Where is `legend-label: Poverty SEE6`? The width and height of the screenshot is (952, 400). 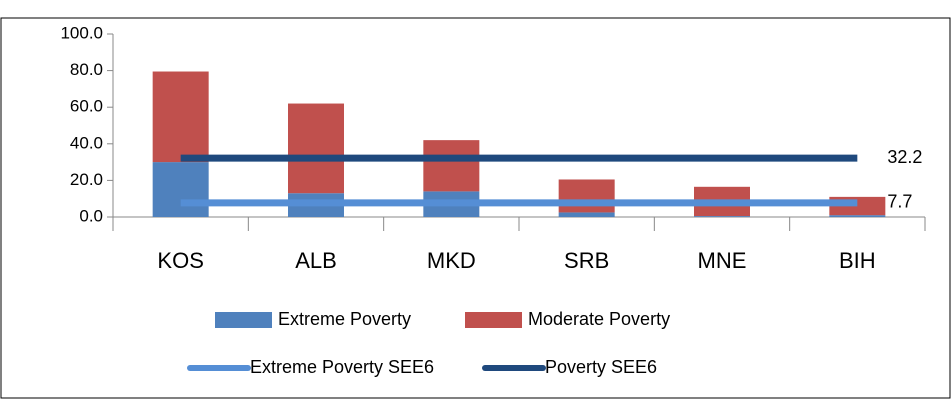 legend-label: Poverty SEE6 is located at coordinates (601, 367).